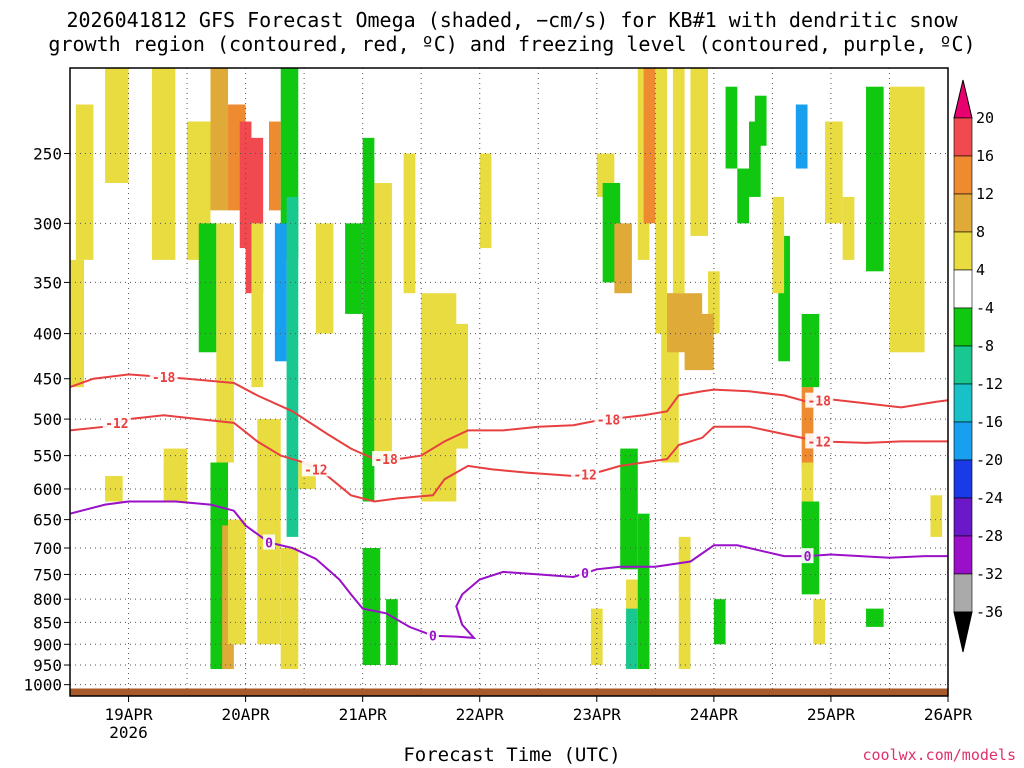 The image size is (1024, 768). Describe the element at coordinates (989, 612) in the screenshot. I see `colorbar-label-13: -36` at that location.